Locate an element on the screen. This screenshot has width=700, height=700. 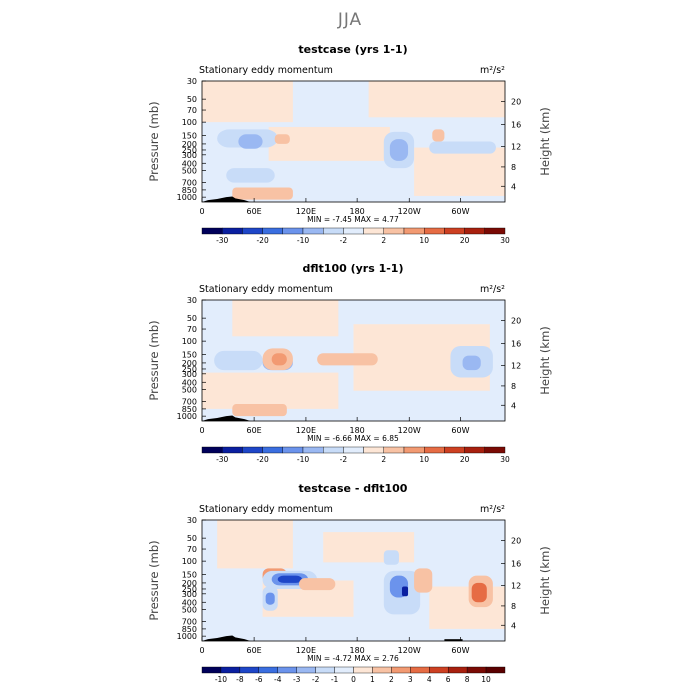
x-tick-label: 120W is located at coordinates (409, 211).